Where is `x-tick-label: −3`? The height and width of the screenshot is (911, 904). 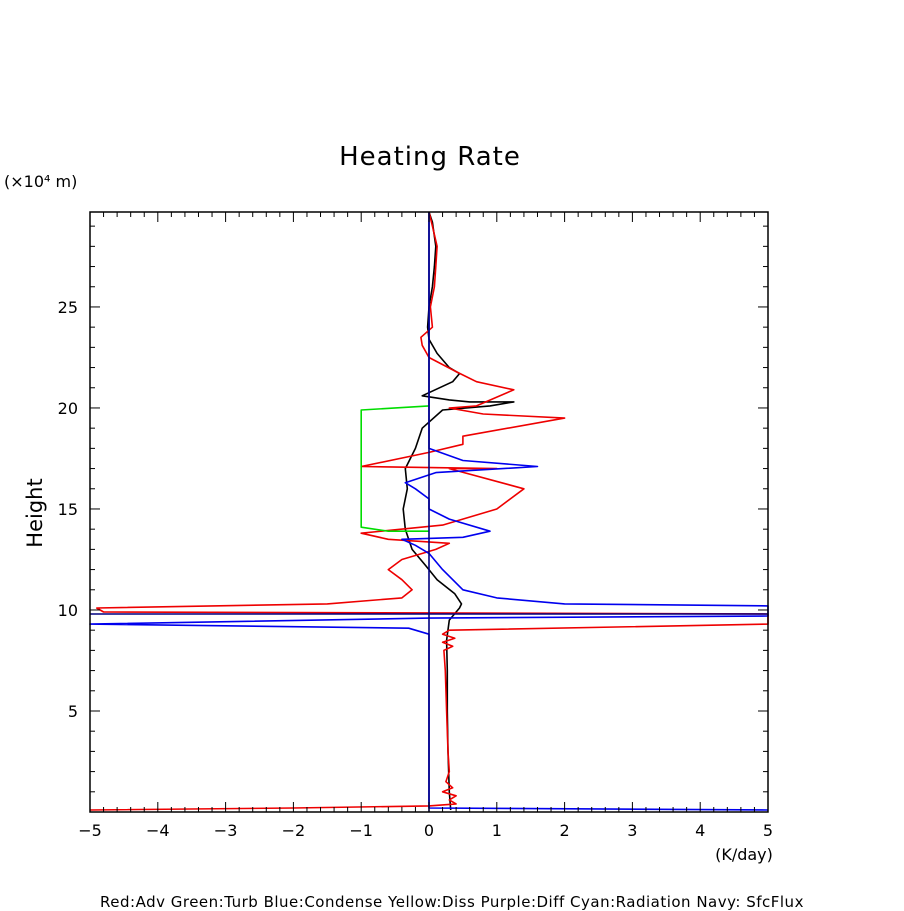
x-tick-label: −3 is located at coordinates (226, 830).